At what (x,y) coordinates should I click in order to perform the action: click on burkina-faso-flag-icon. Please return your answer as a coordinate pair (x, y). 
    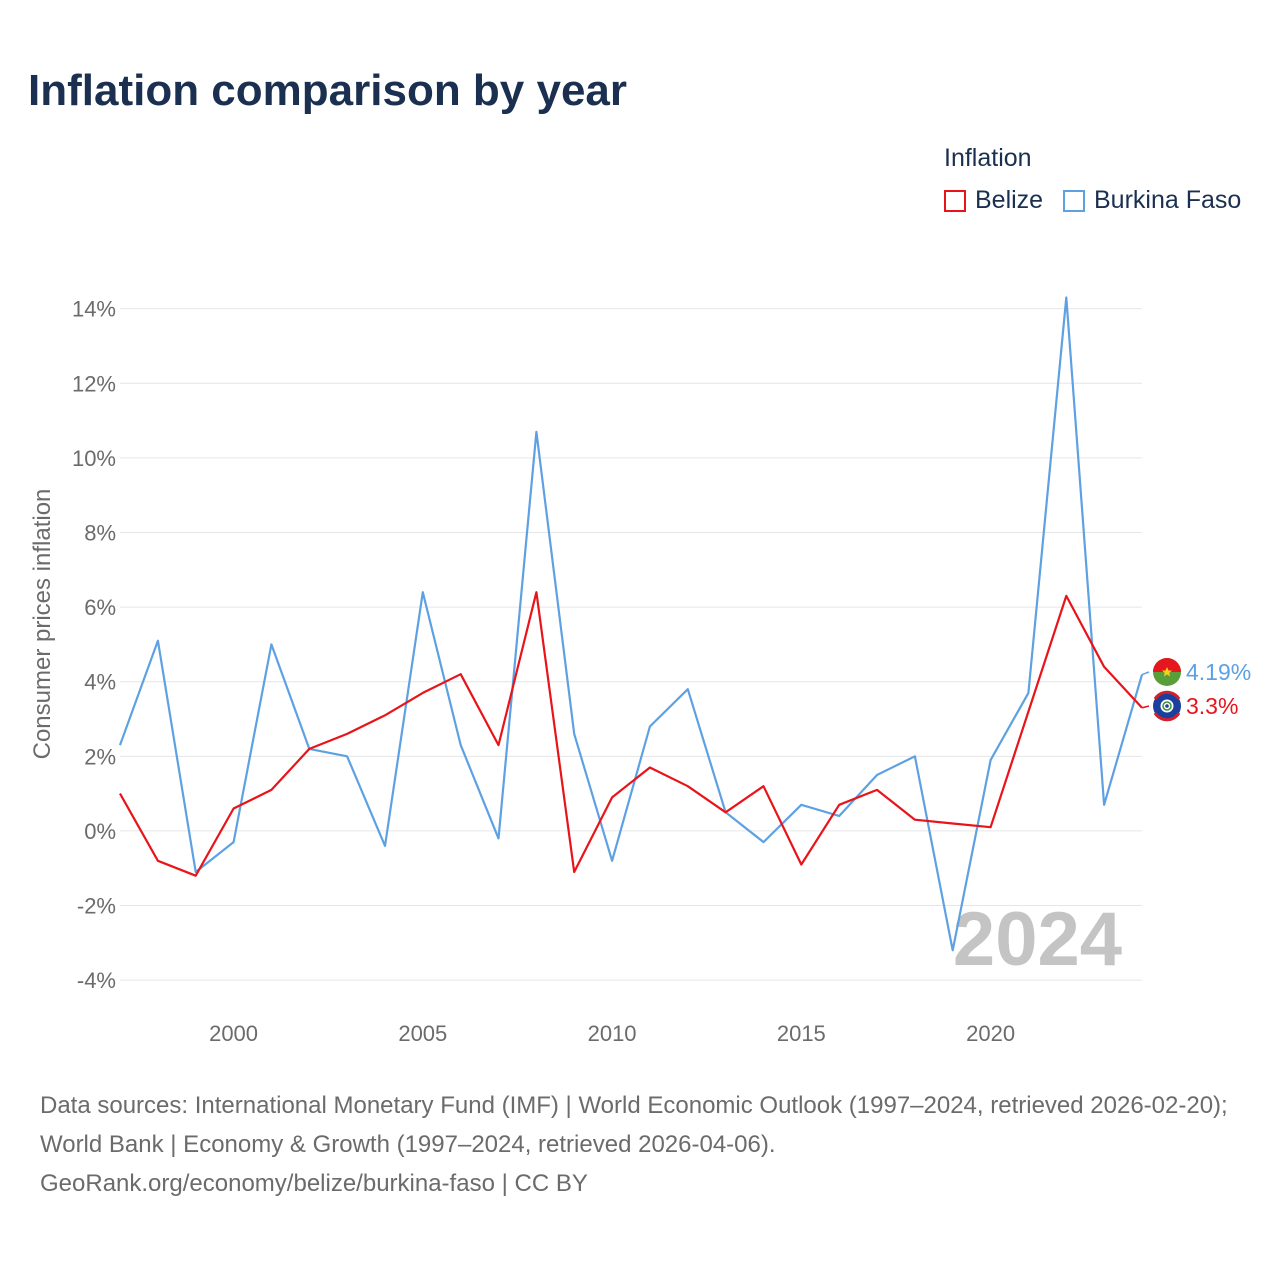
    Looking at the image, I should click on (1167, 672).